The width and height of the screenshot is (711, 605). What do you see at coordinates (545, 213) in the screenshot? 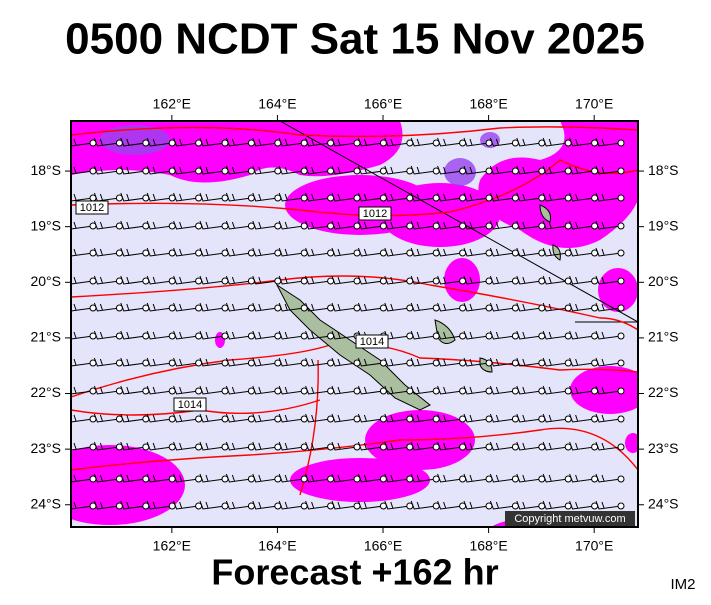
I see `island` at bounding box center [545, 213].